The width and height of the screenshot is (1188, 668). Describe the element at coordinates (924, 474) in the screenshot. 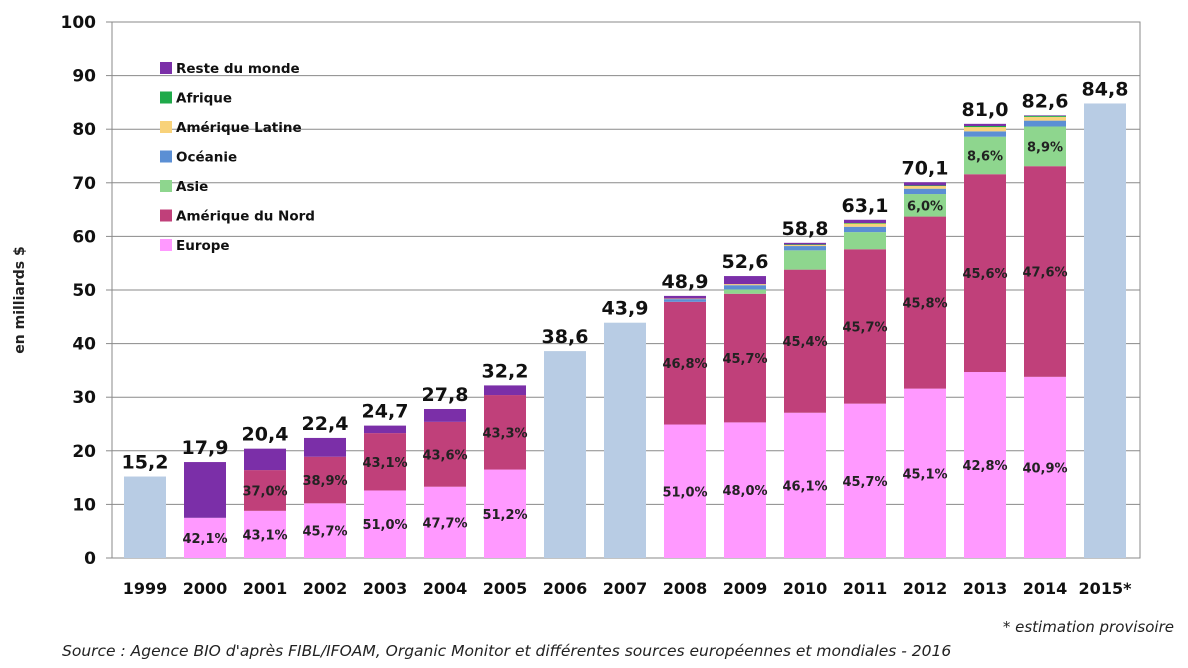

I see `segment-label: 45,1%` at that location.